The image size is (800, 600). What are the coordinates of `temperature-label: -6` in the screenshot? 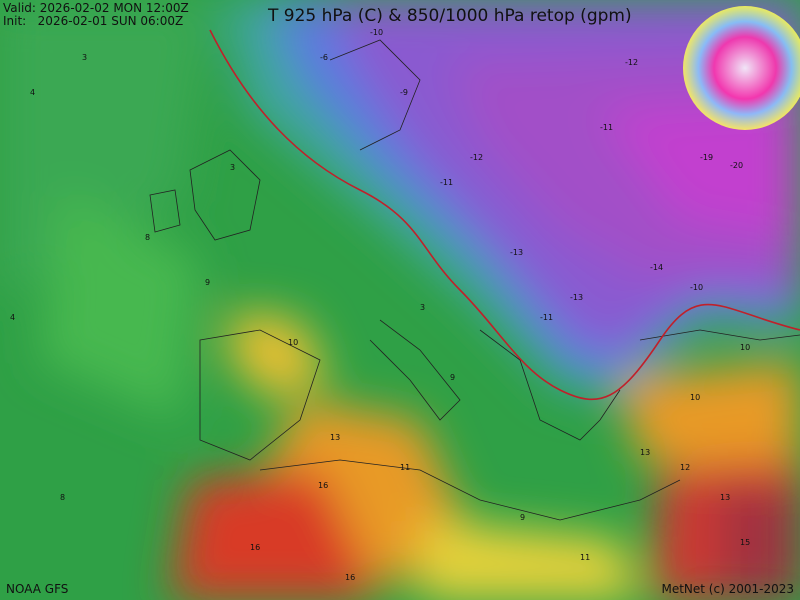 It's located at (324, 57).